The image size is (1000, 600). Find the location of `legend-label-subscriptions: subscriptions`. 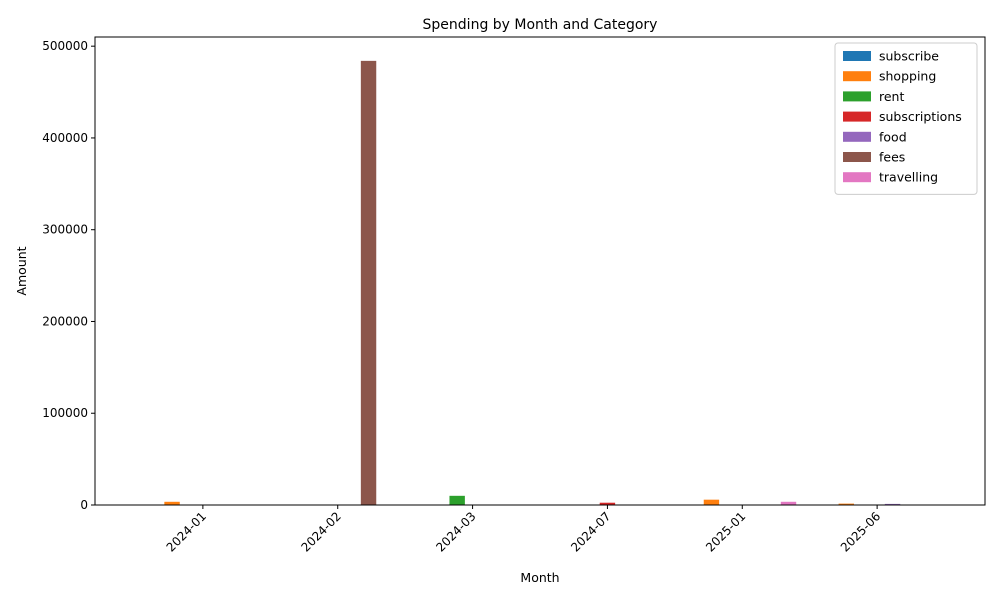

legend-label-subscriptions: subscriptions is located at coordinates (920, 116).